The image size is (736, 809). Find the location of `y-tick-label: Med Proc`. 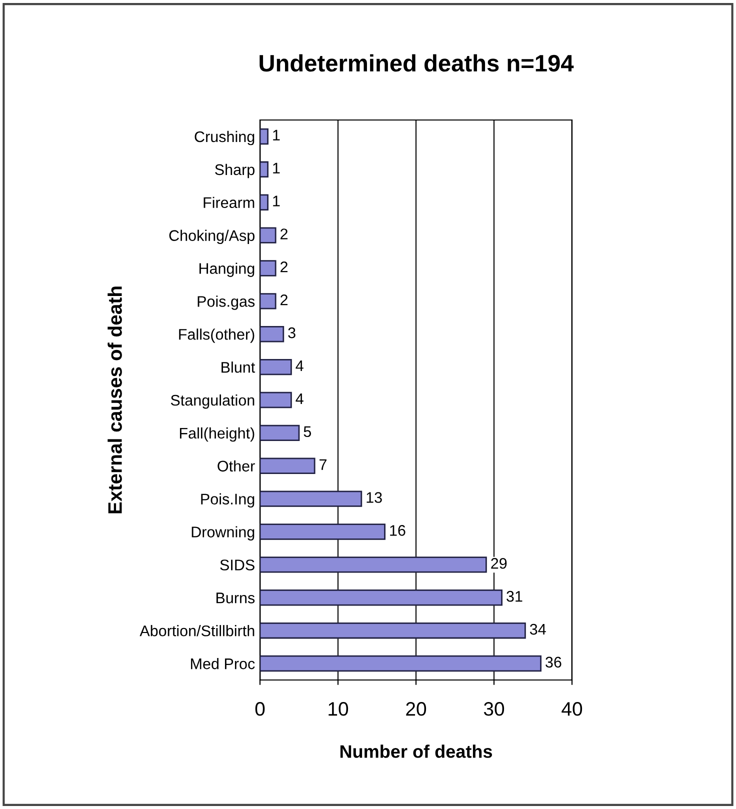

y-tick-label: Med Proc is located at coordinates (223, 664).